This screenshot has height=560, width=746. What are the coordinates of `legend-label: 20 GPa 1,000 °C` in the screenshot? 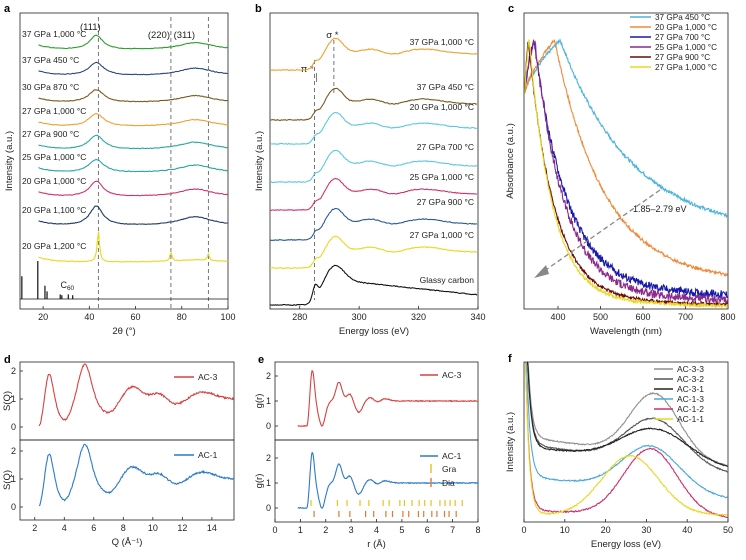 It's located at (686, 27).